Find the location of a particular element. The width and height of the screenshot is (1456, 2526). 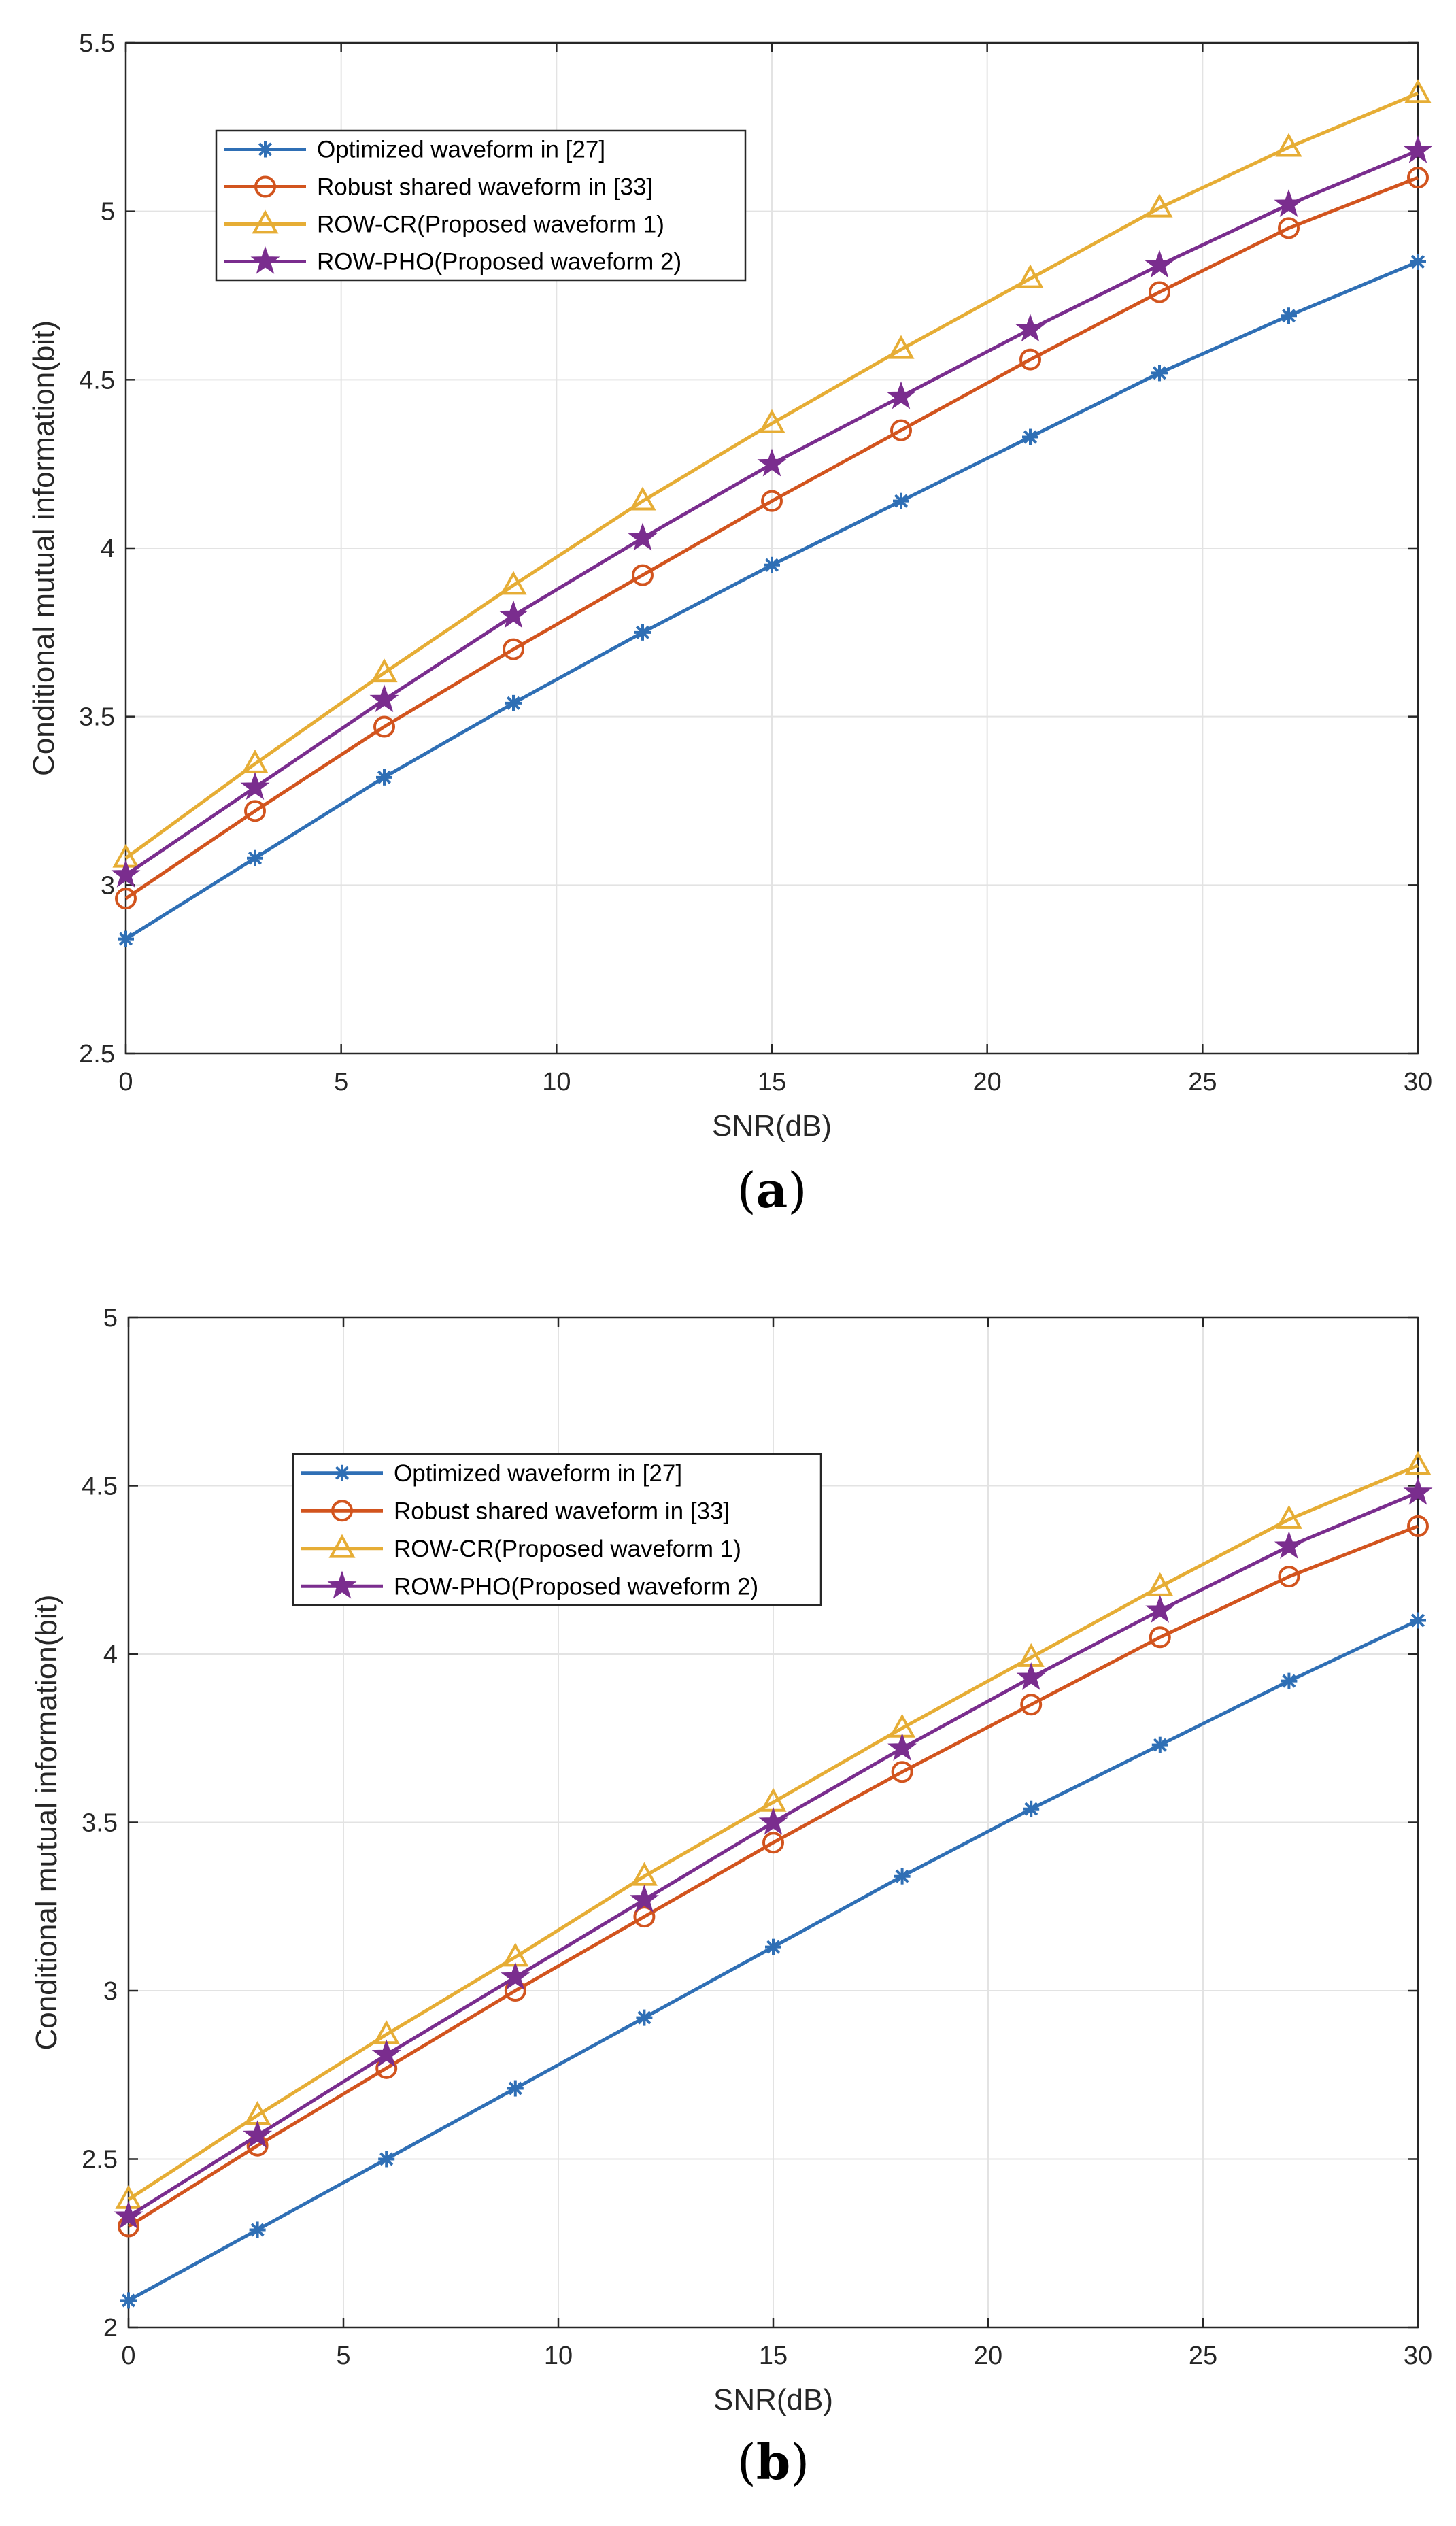

x-tick-label: 20 is located at coordinates (988, 2356).